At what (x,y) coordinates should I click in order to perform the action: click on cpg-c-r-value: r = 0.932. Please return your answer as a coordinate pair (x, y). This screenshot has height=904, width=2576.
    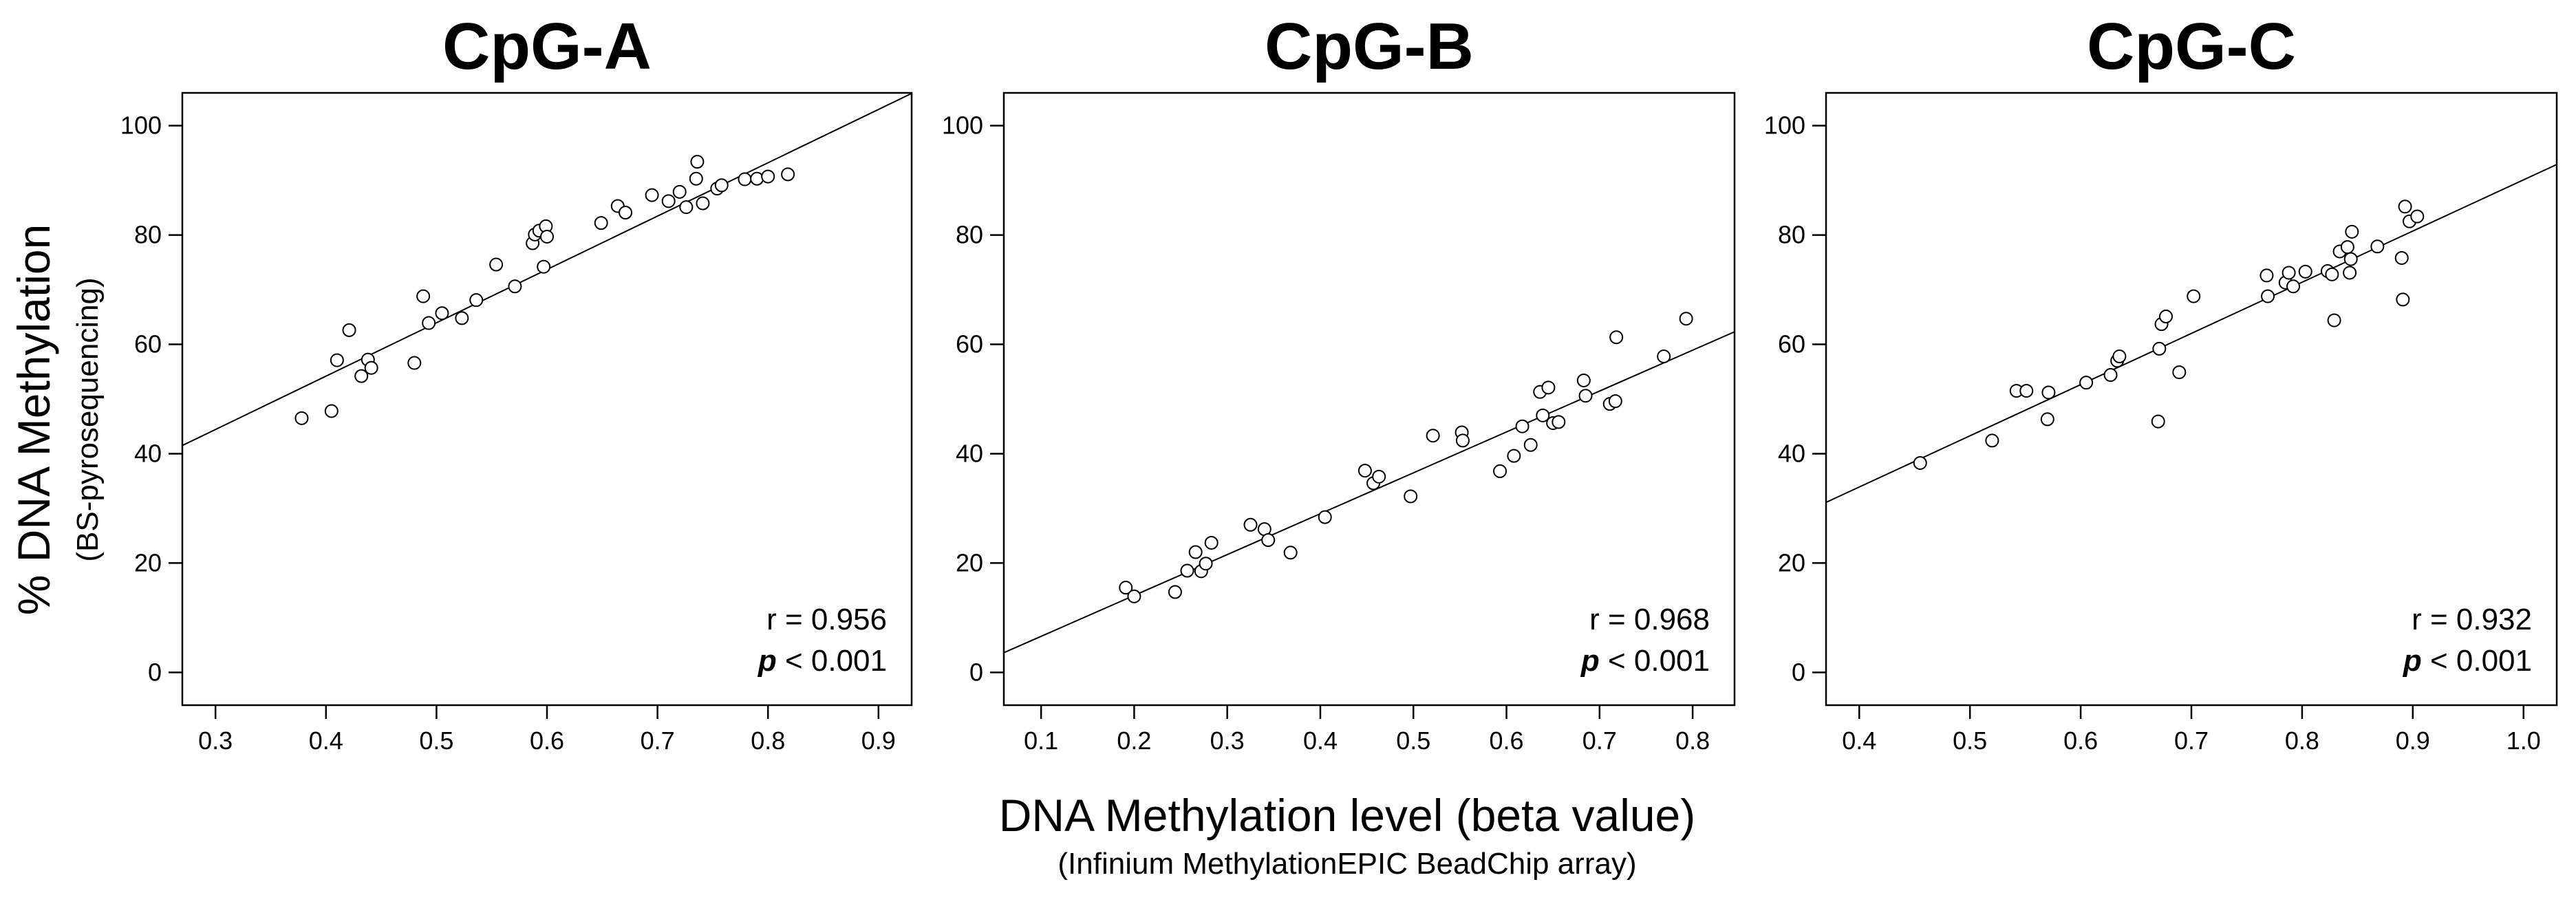
    Looking at the image, I should click on (2472, 619).